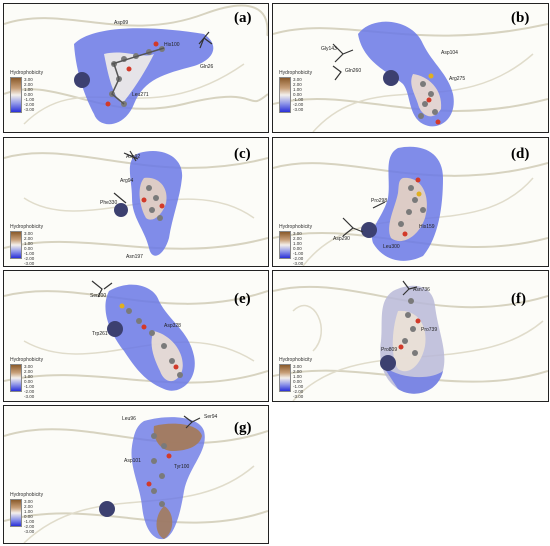 The height and width of the screenshot is (546, 550). I want to click on residue-label: His159, so click(427, 227).